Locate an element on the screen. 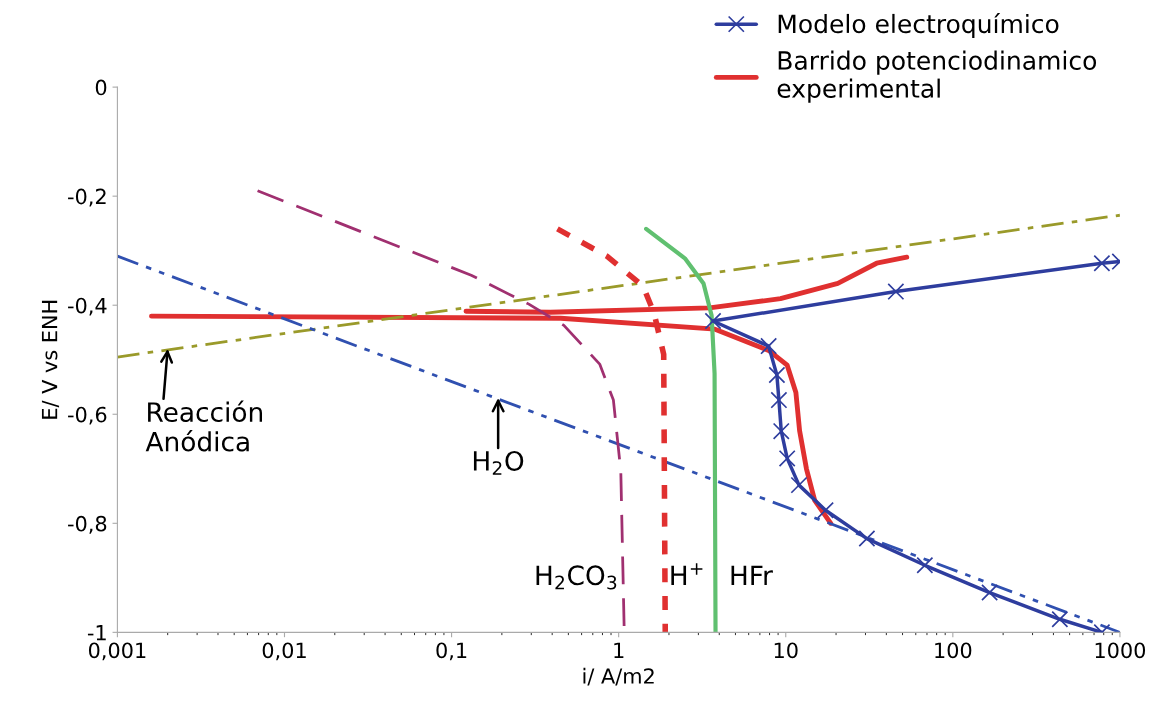  annotation: Reacción Anódica is located at coordinates (204, 426).